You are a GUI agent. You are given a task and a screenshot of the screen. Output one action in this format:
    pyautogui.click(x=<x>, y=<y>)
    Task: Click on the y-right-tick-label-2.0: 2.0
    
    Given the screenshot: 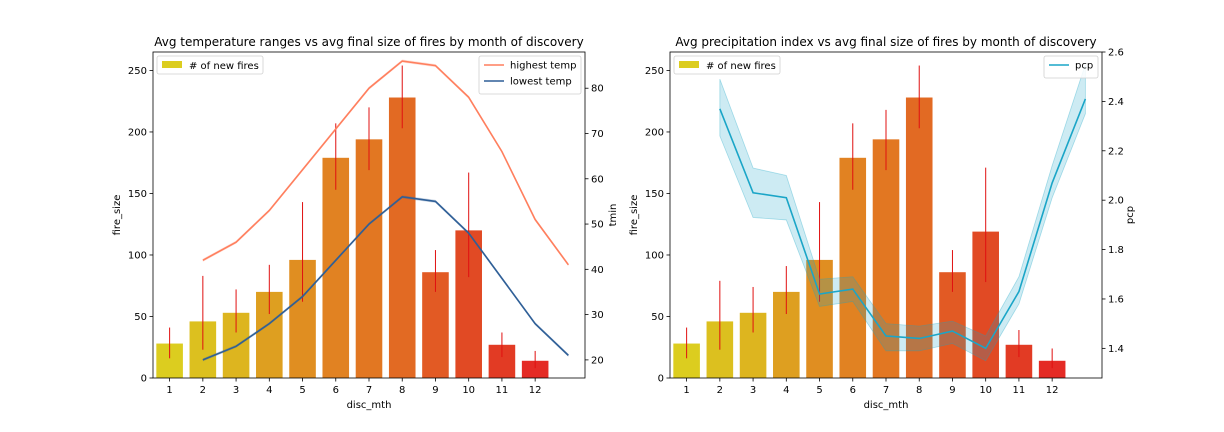 What is the action you would take?
    pyautogui.click(x=1116, y=201)
    